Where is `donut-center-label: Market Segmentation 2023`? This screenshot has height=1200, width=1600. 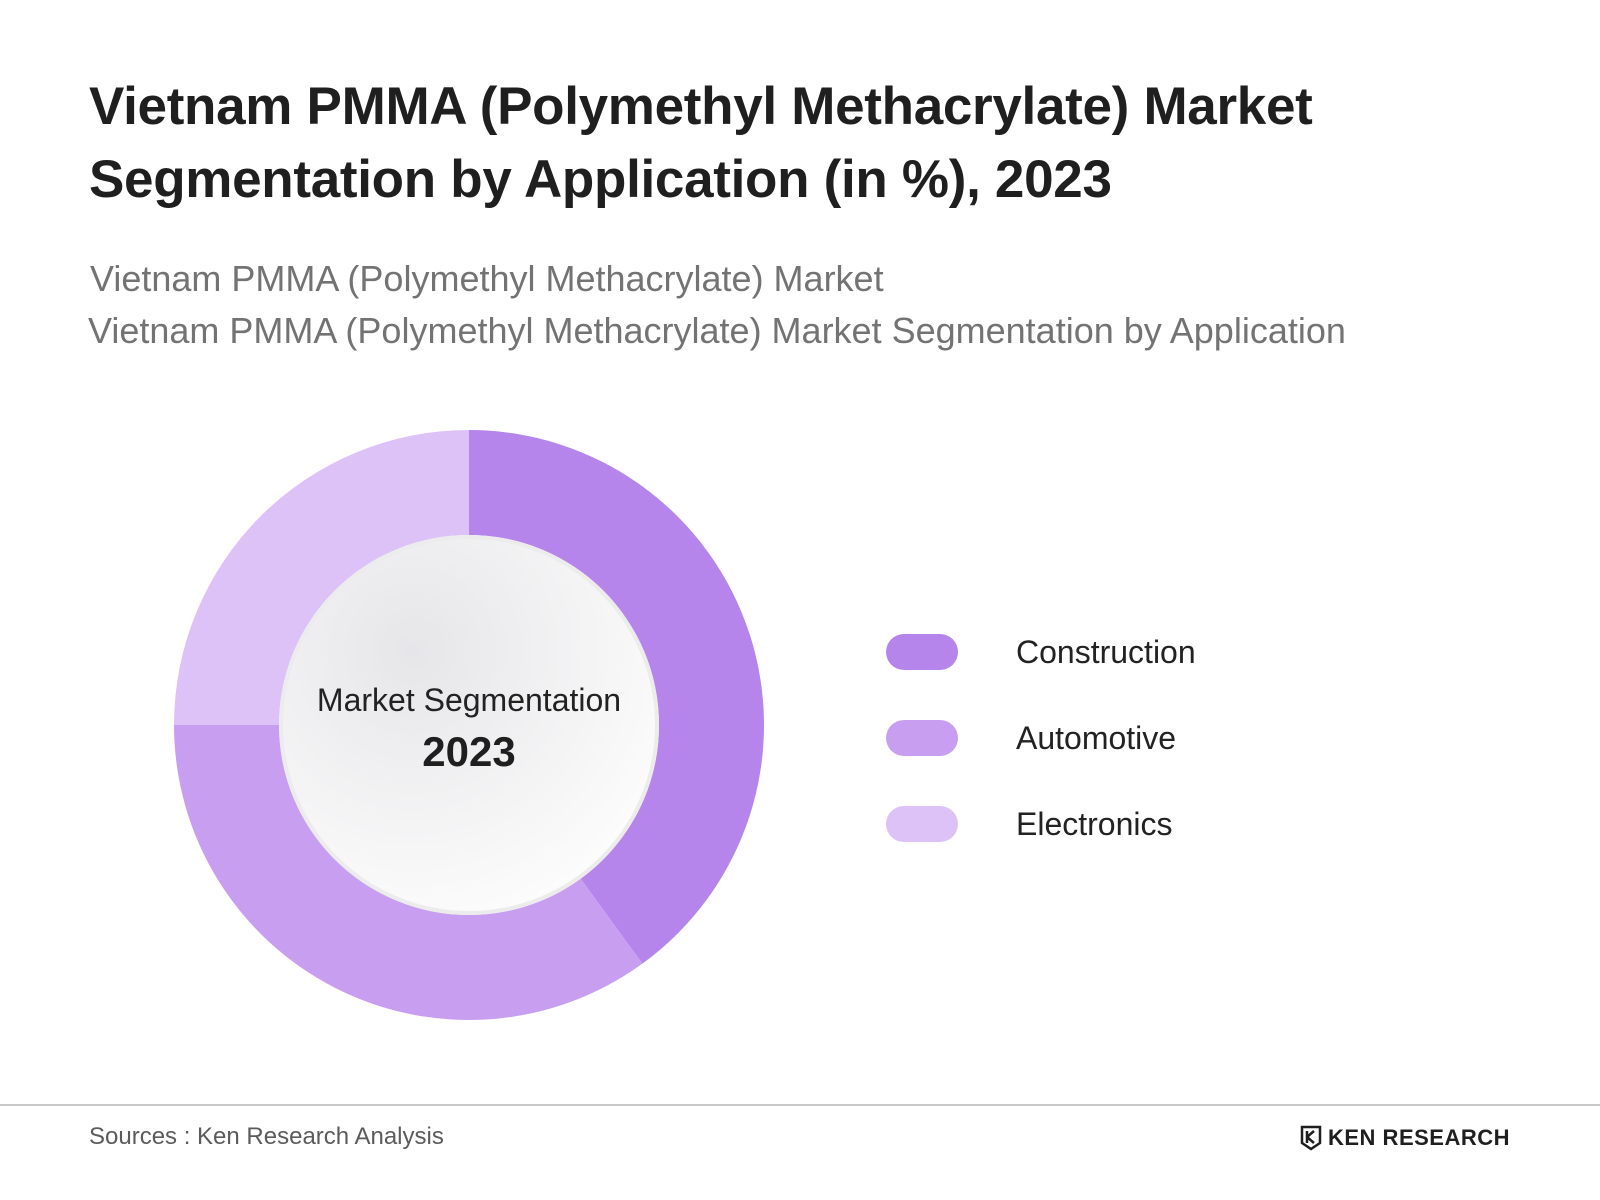
donut-center-label: Market Segmentation 2023 is located at coordinates (469, 725).